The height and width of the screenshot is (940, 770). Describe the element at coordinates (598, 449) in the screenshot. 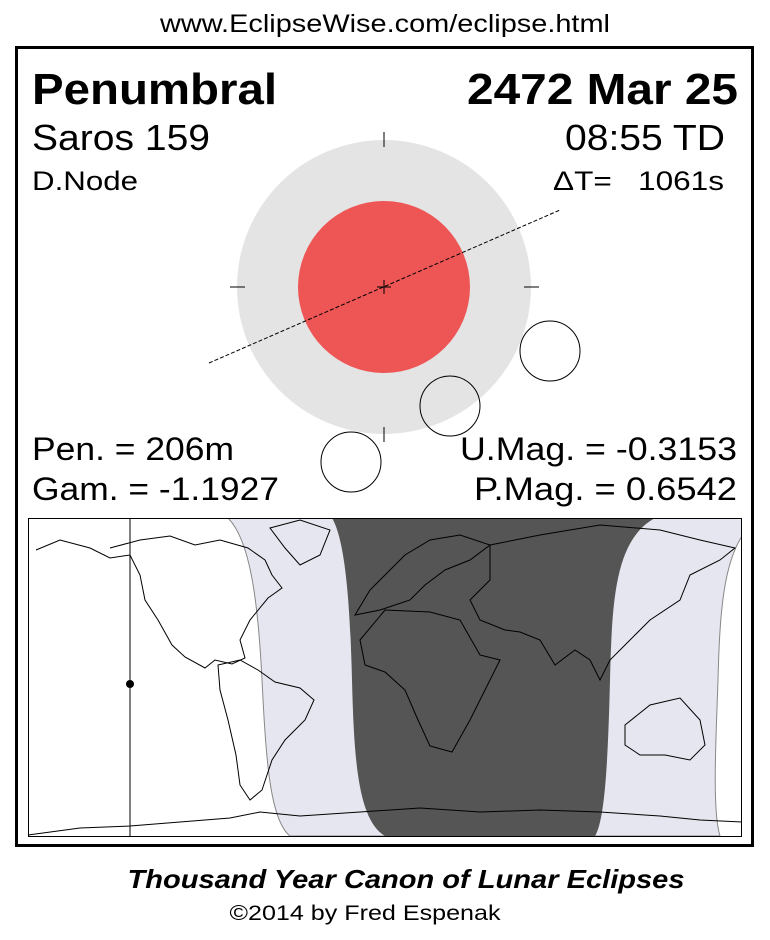

I see `umbral-magnitude: U.Mag. = -0.3153` at that location.